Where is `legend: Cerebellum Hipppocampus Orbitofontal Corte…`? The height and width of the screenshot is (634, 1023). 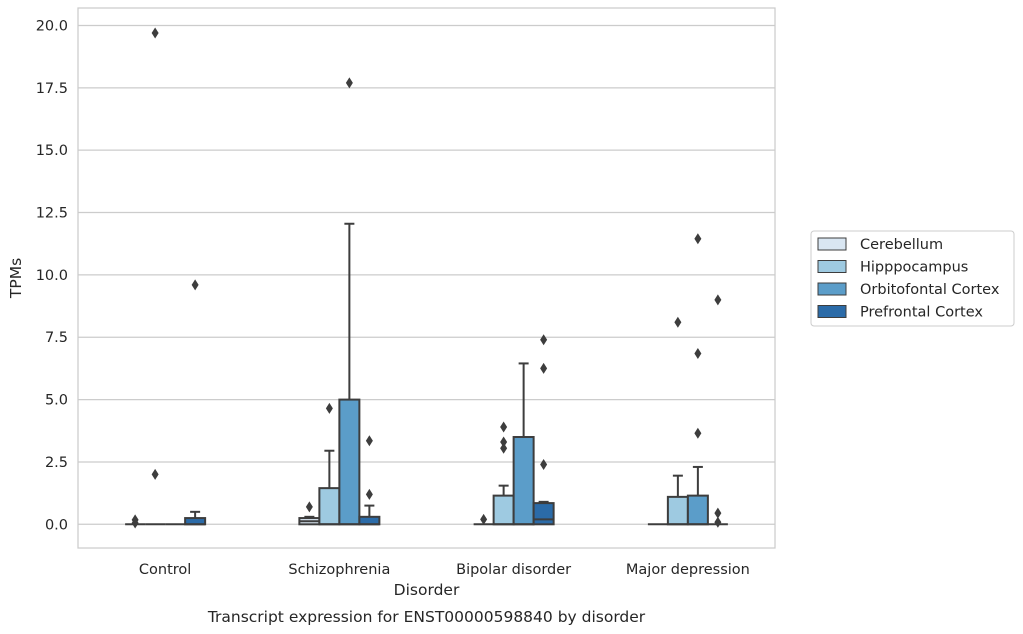
legend: Cerebellum Hipppocampus Orbitofontal Corte… is located at coordinates (912, 278).